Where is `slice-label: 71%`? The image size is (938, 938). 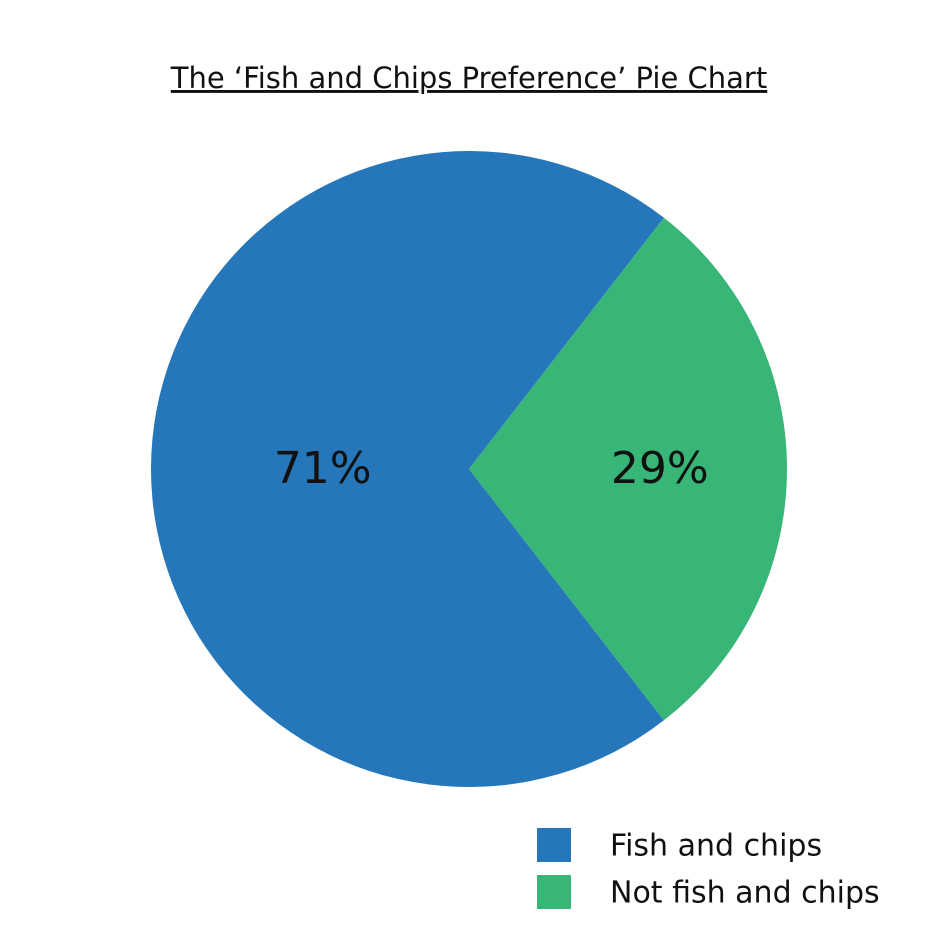
slice-label: 71% is located at coordinates (323, 468).